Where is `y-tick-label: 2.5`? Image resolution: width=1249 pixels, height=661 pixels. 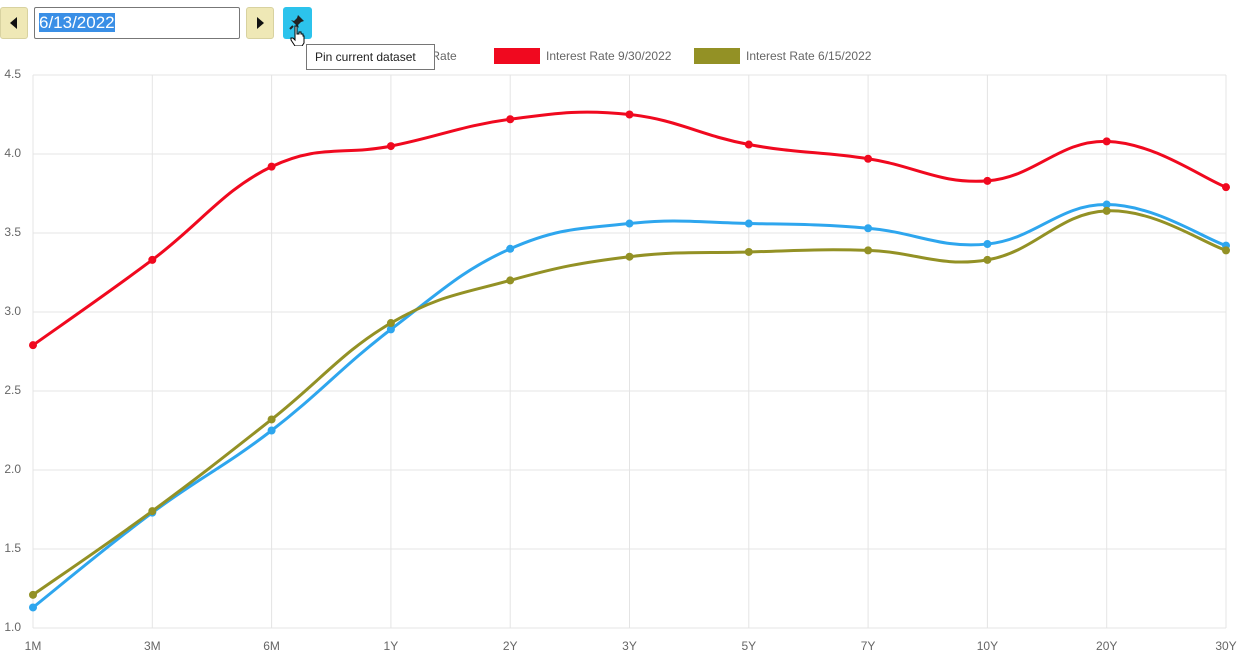
y-tick-label: 2.5 is located at coordinates (12, 390).